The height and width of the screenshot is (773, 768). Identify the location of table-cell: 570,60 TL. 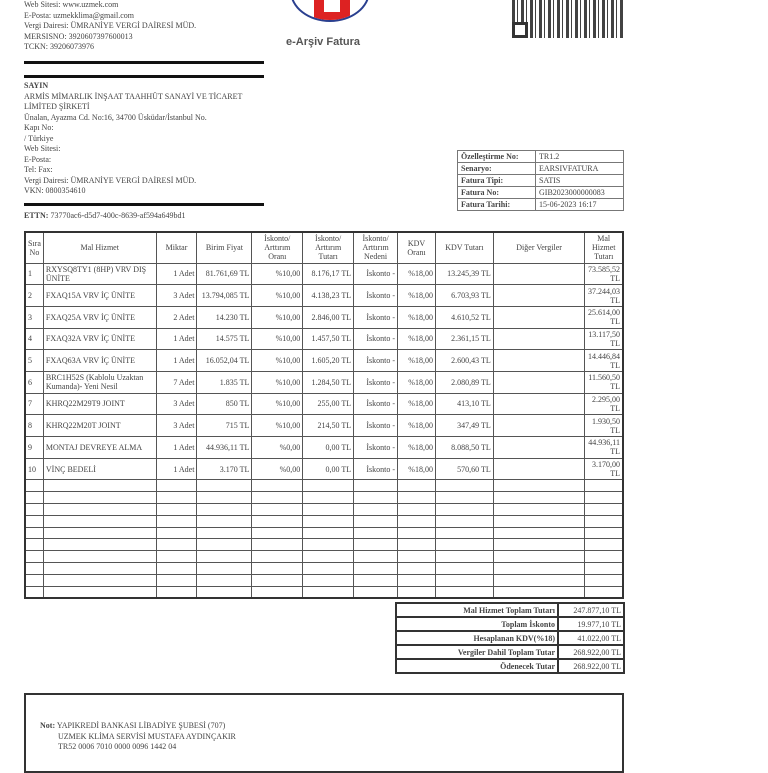
(464, 469).